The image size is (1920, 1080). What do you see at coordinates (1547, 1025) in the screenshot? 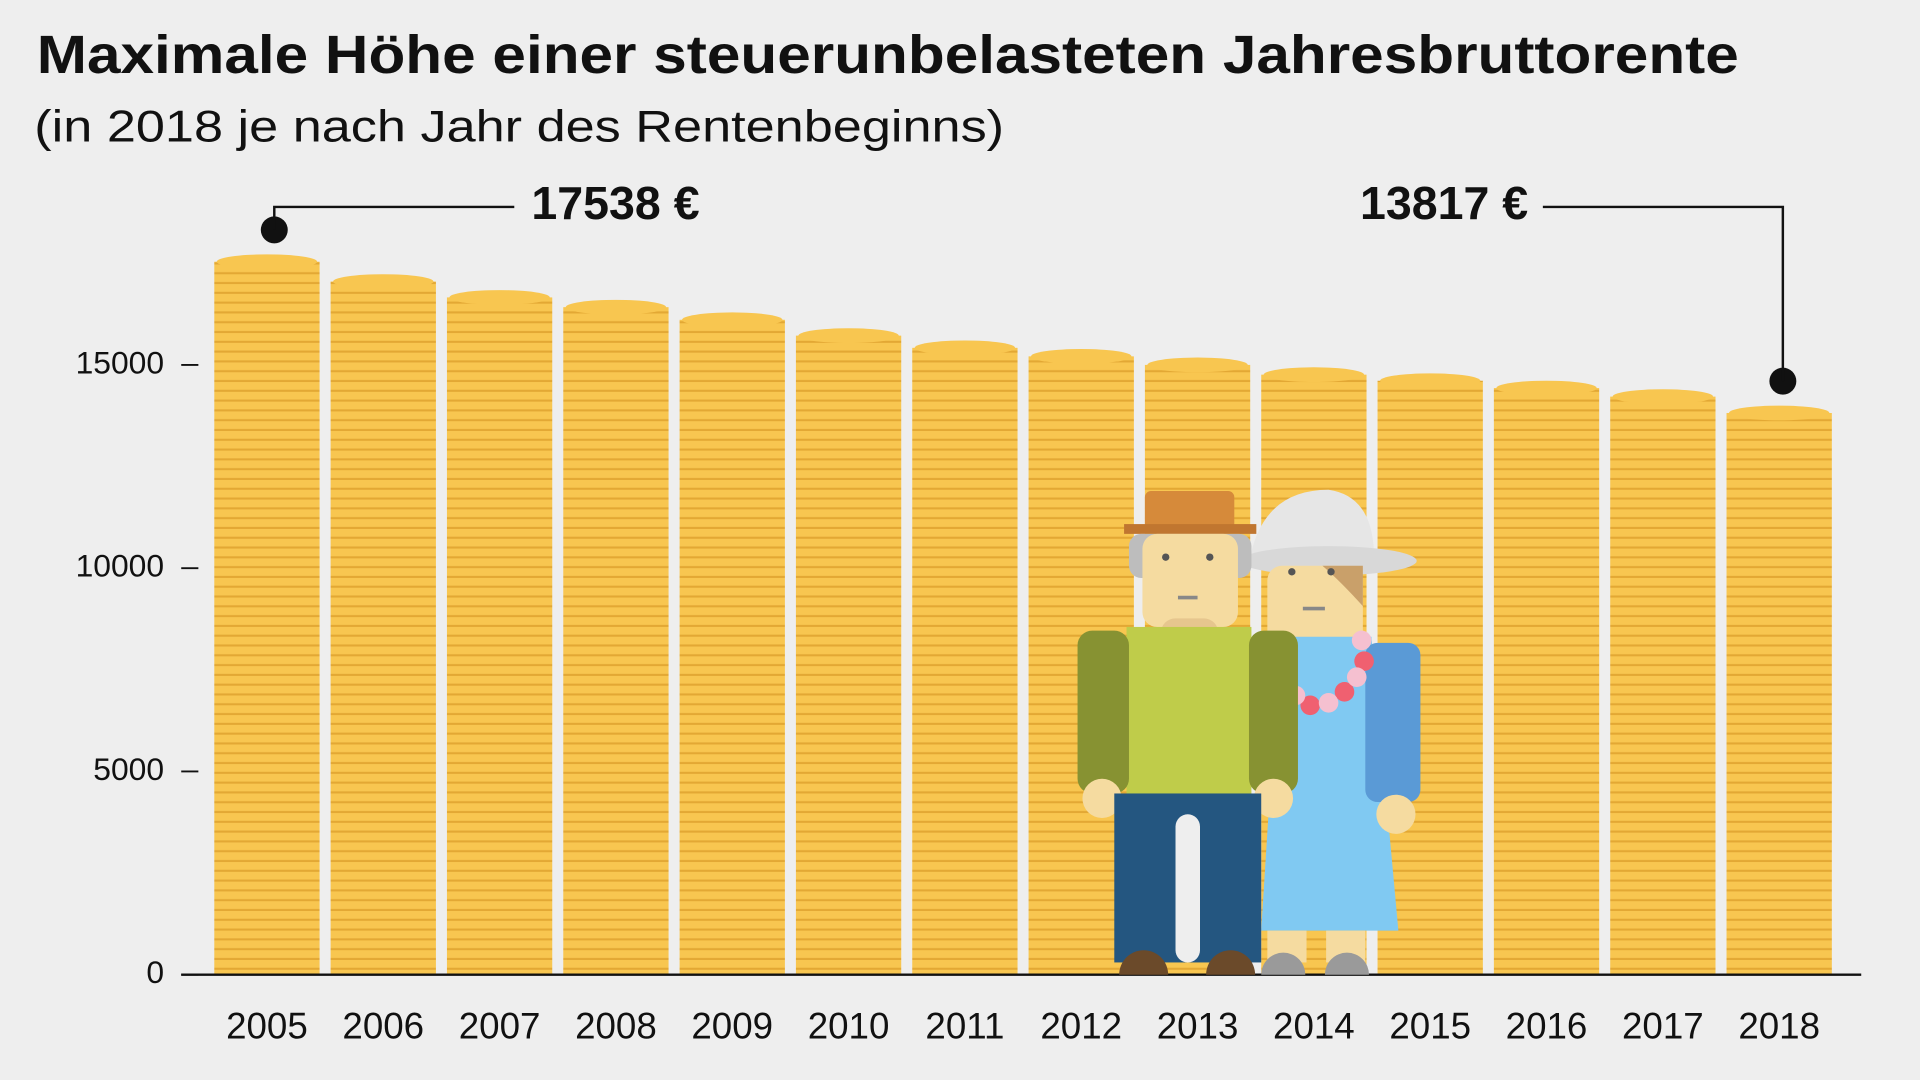
I see `x-tick-label: 2016` at bounding box center [1547, 1025].